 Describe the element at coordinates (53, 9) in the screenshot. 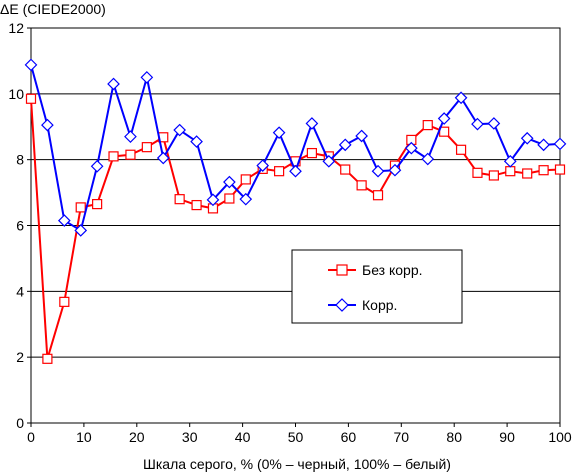

I see `y-axis-title: ΔE (CIEDE2000)` at that location.